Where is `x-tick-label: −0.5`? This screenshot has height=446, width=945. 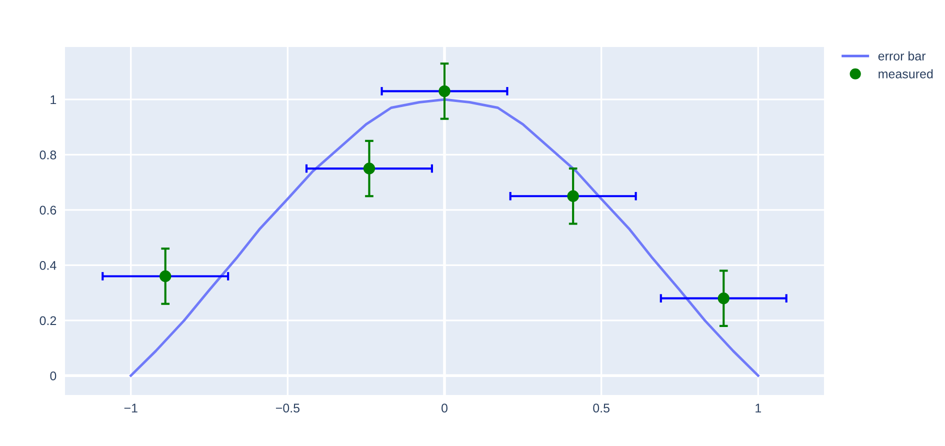 x-tick-label: −0.5 is located at coordinates (288, 408).